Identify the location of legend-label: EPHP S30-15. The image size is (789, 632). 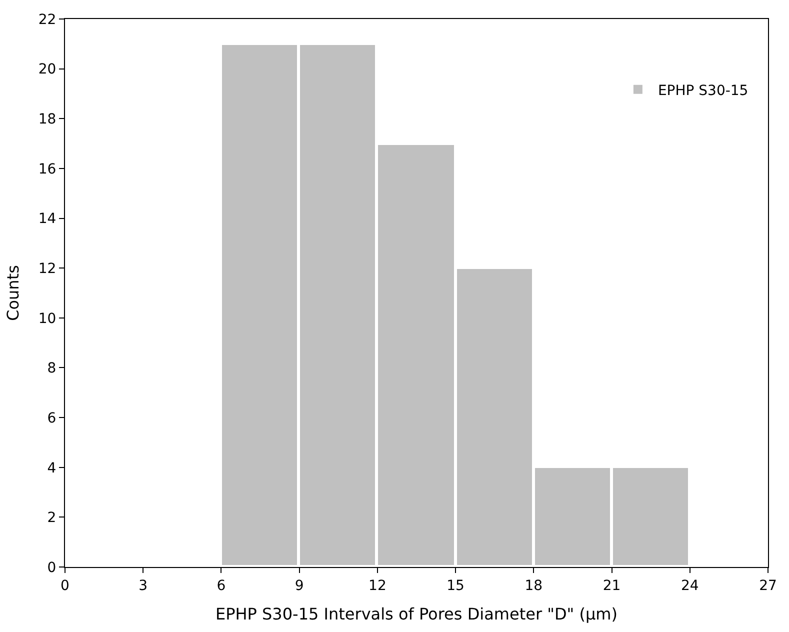
(703, 90).